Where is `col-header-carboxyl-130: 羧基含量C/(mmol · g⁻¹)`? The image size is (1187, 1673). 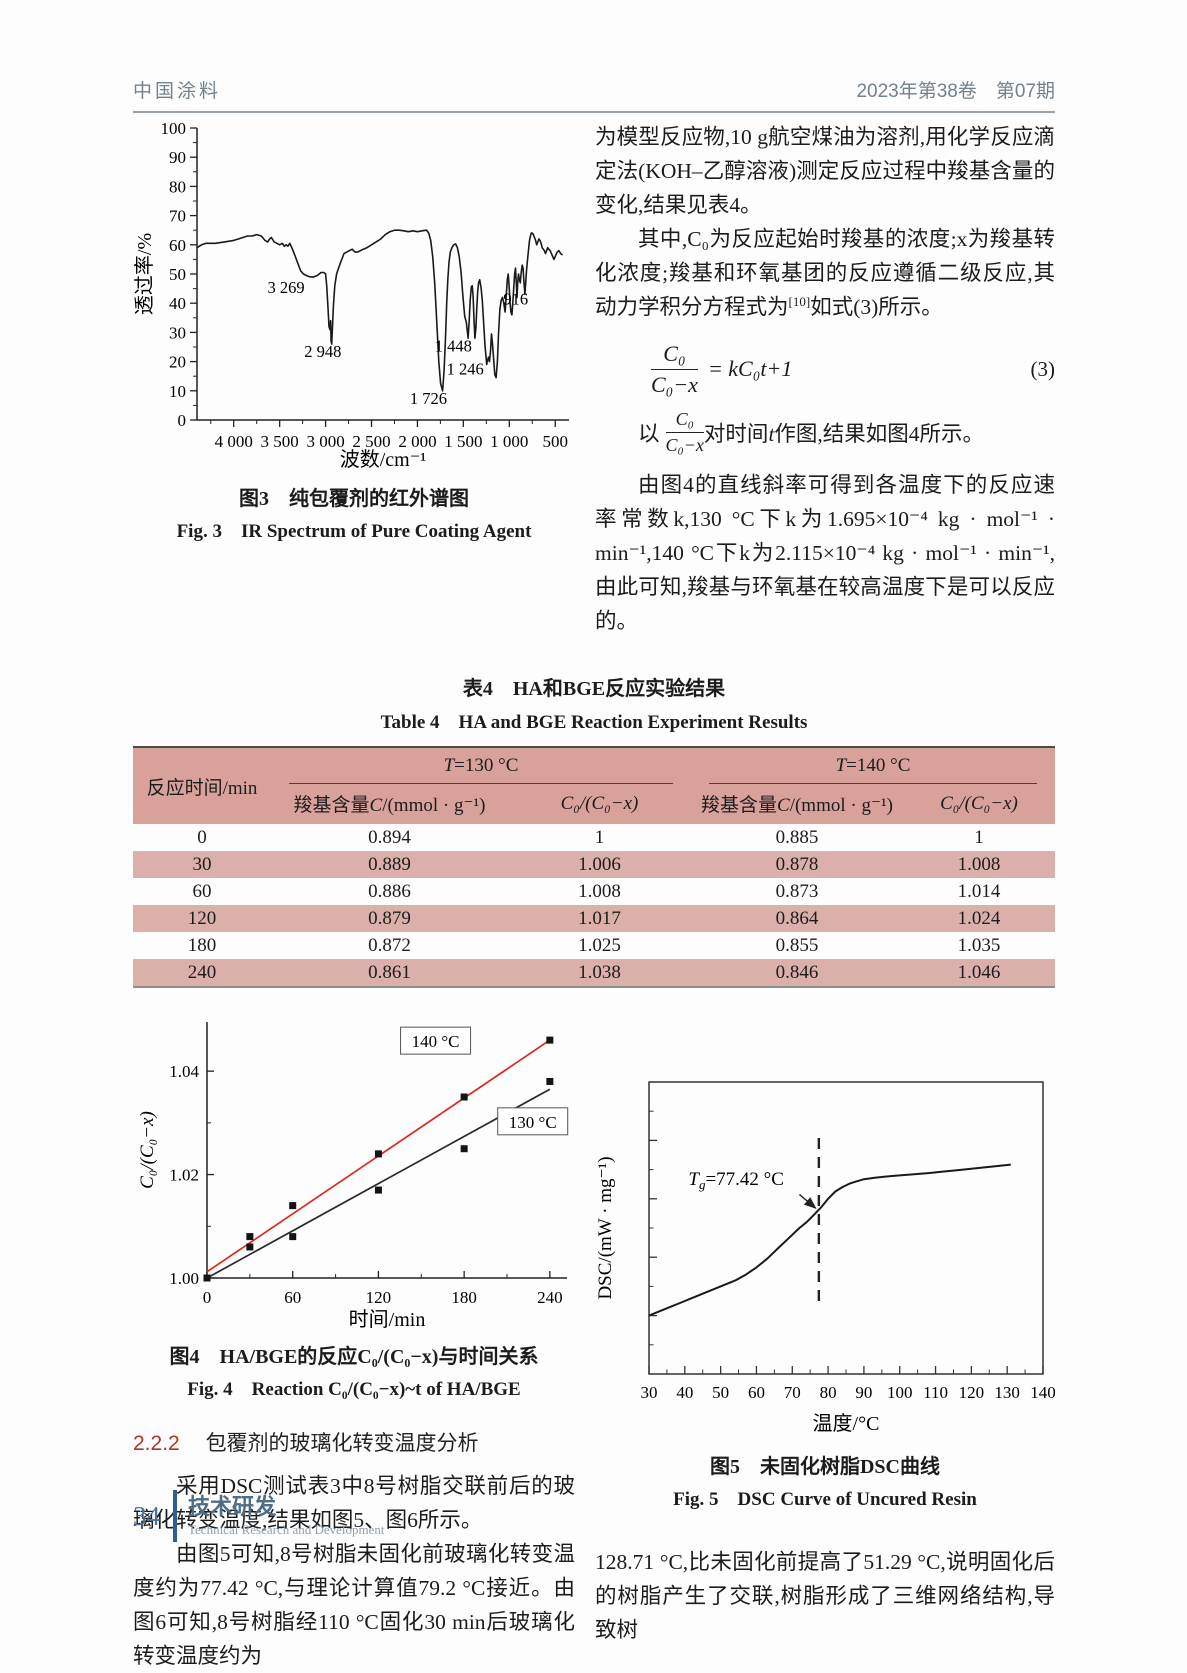
col-header-carboxyl-130: 羧基含量C/(mmol · g⁻¹) is located at coordinates (389, 804).